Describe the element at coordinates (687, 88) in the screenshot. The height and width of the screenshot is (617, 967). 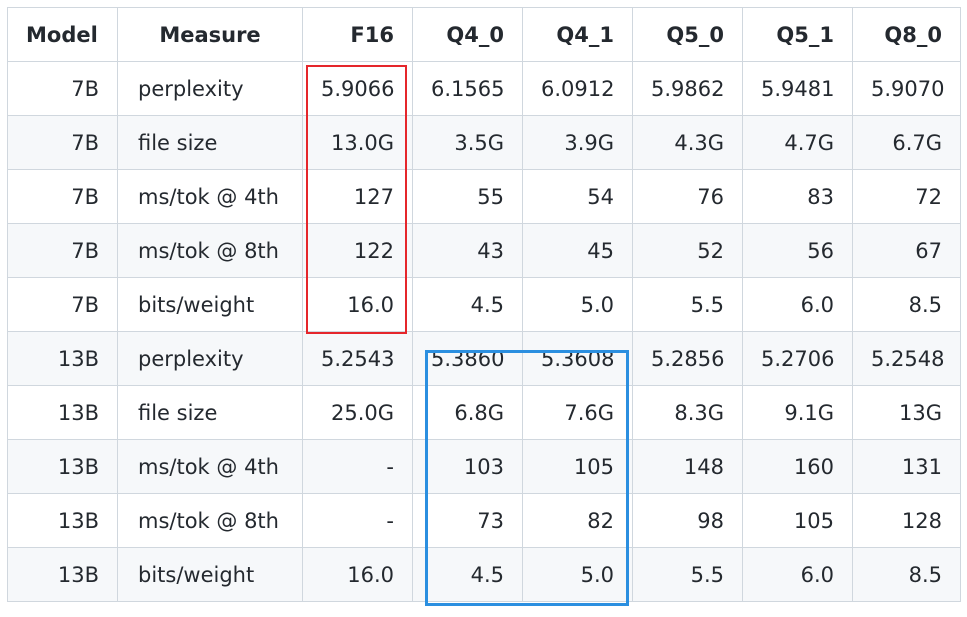
I see `cell-q5-0: 5.9862` at that location.